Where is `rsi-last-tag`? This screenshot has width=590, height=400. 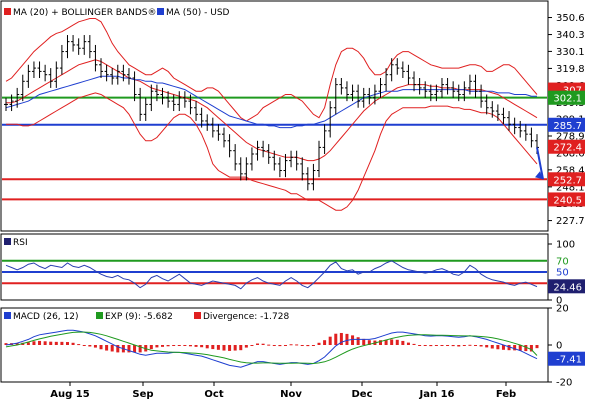
rsi-last-tag is located at coordinates (566, 286).